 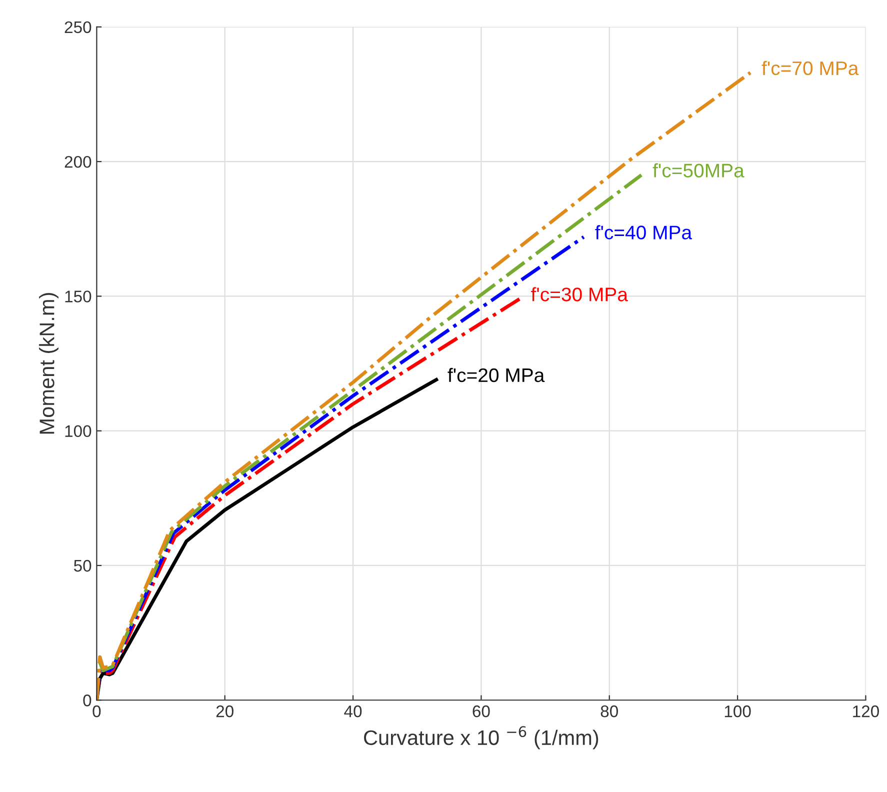 I want to click on x-tick-label: 100, so click(x=737, y=711).